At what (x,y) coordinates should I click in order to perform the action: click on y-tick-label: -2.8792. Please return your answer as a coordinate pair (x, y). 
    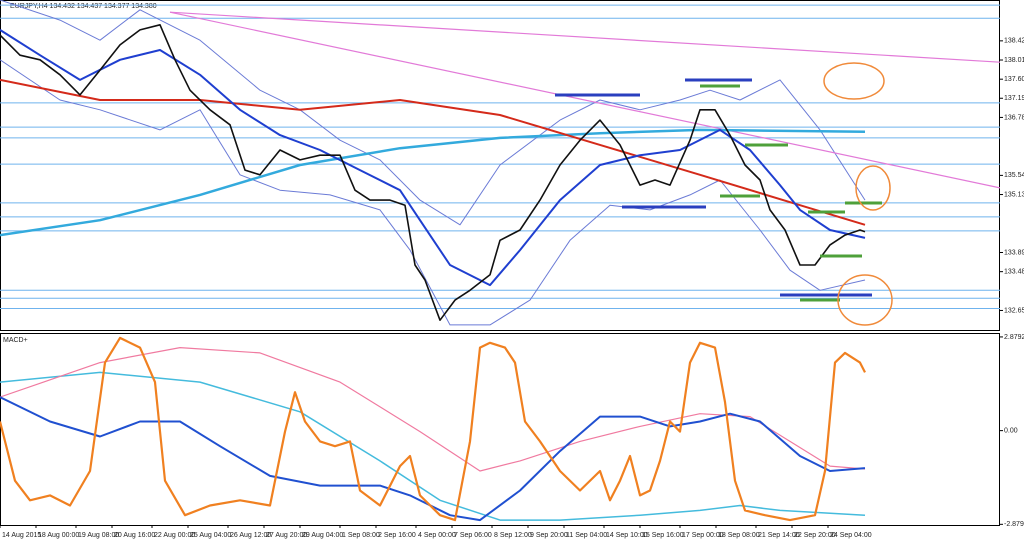
    Looking at the image, I should click on (1014, 524).